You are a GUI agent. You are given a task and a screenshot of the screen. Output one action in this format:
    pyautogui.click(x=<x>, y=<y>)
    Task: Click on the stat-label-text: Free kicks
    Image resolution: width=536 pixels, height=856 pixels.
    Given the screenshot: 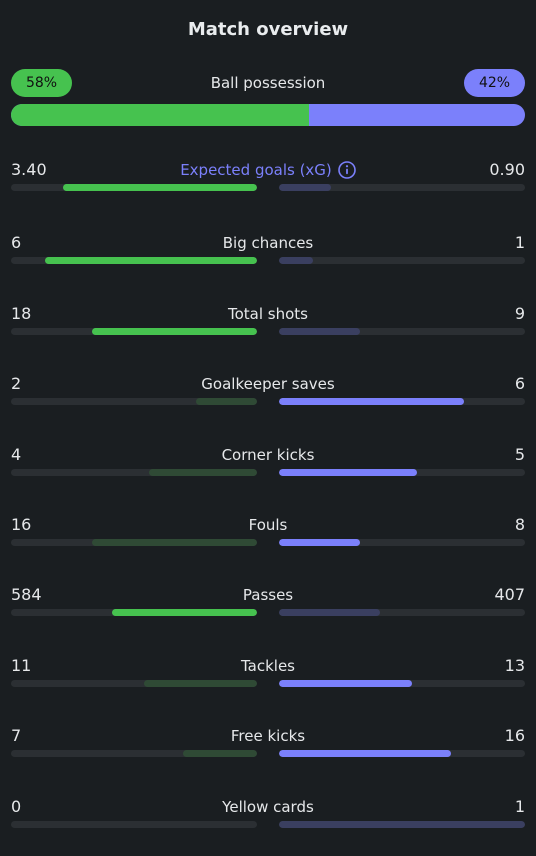 What is the action you would take?
    pyautogui.click(x=268, y=736)
    